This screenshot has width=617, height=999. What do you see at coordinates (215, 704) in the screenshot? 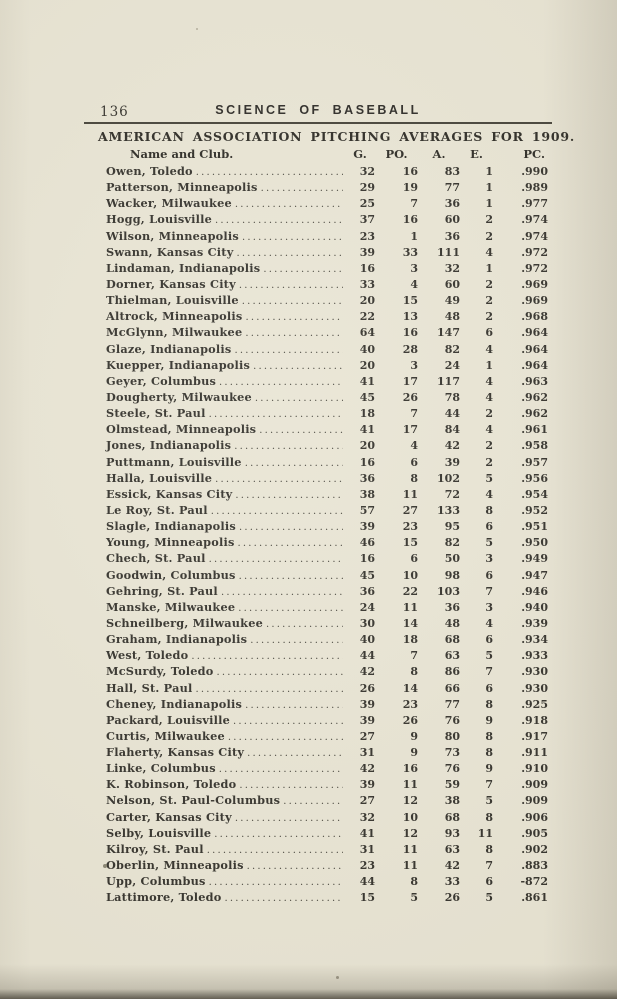
I see `name-cell: Cheney, Indianapolis` at bounding box center [215, 704].